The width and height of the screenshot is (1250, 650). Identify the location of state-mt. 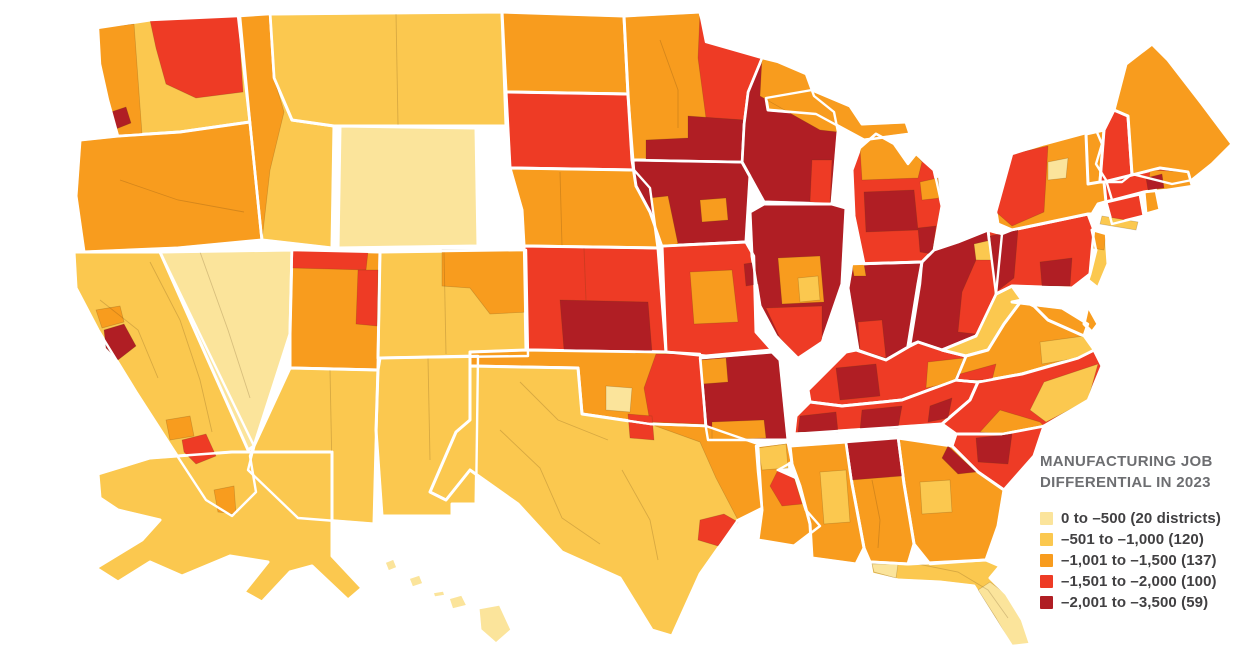
(388, 69).